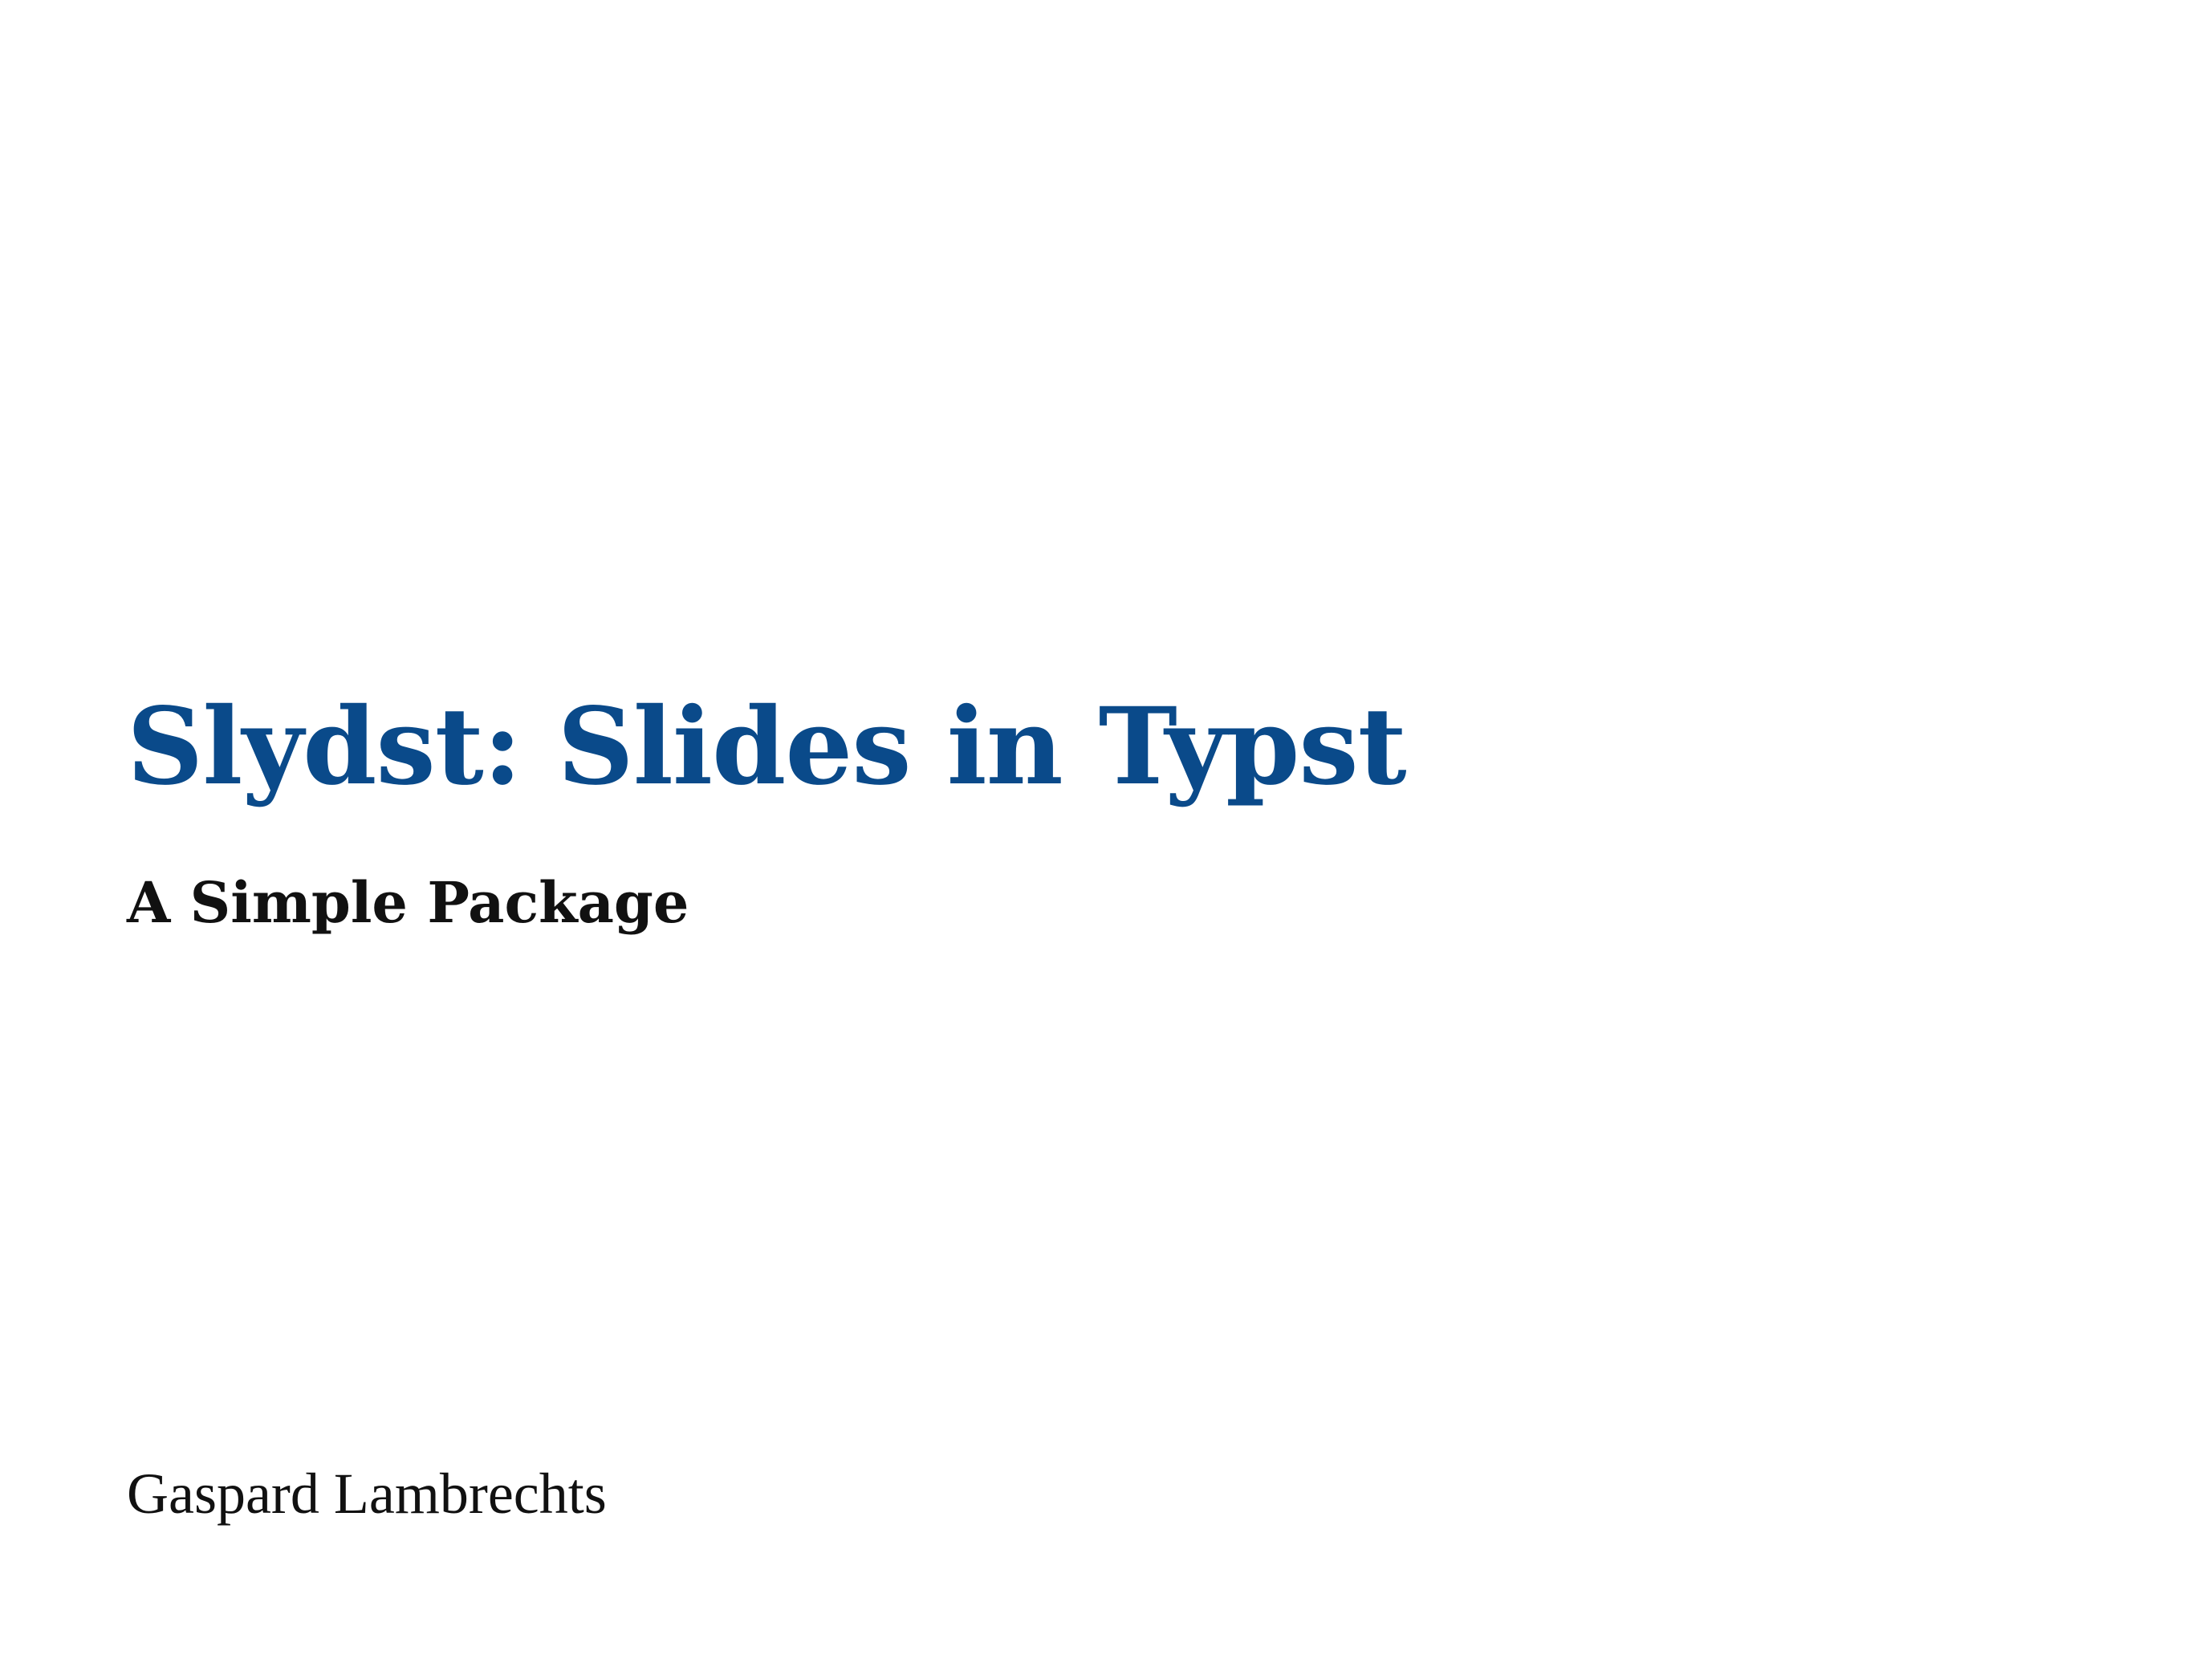 This screenshot has height=1659, width=2212. Describe the element at coordinates (767, 747) in the screenshot. I see `slide-title: Slydst: Slides in Typst` at that location.